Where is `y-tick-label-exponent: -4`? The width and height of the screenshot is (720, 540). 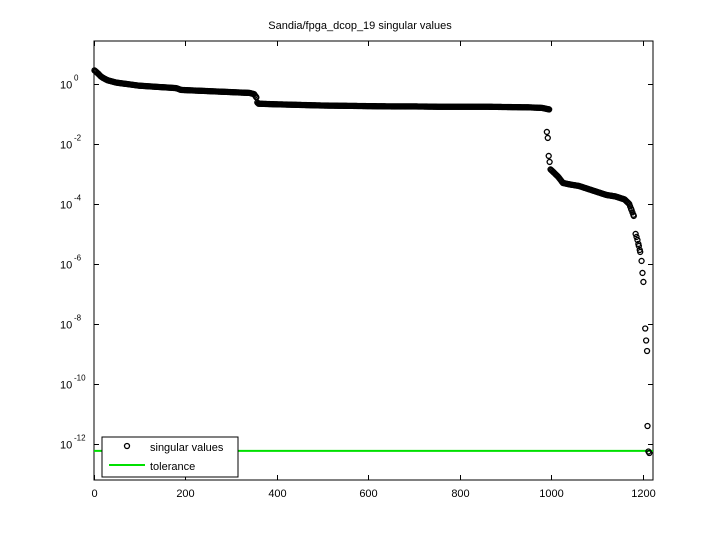
y-tick-label-exponent: -4 is located at coordinates (78, 198).